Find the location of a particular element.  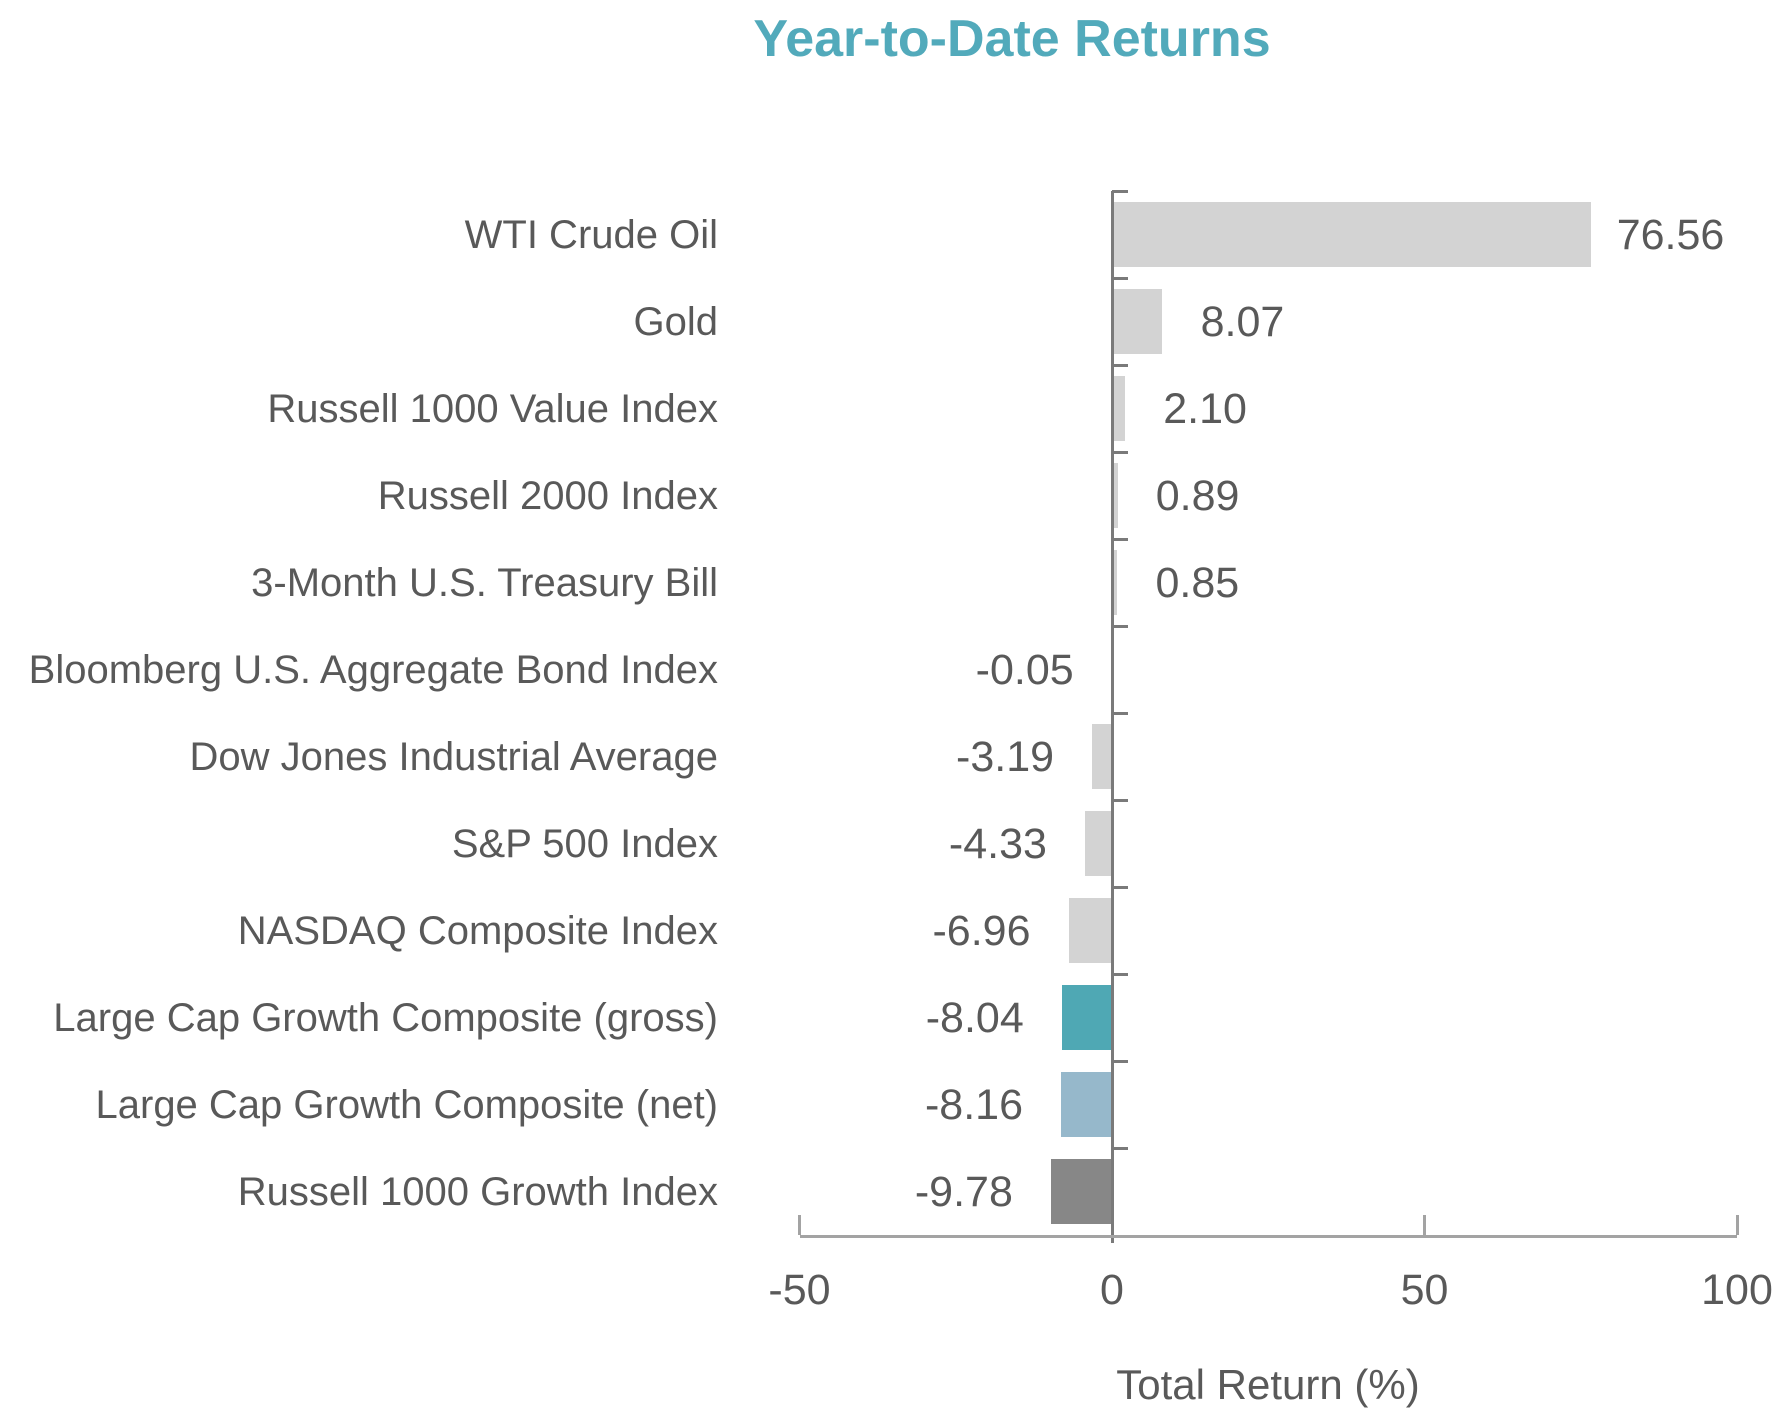

x-tick-label: 100 is located at coordinates (1737, 1290).